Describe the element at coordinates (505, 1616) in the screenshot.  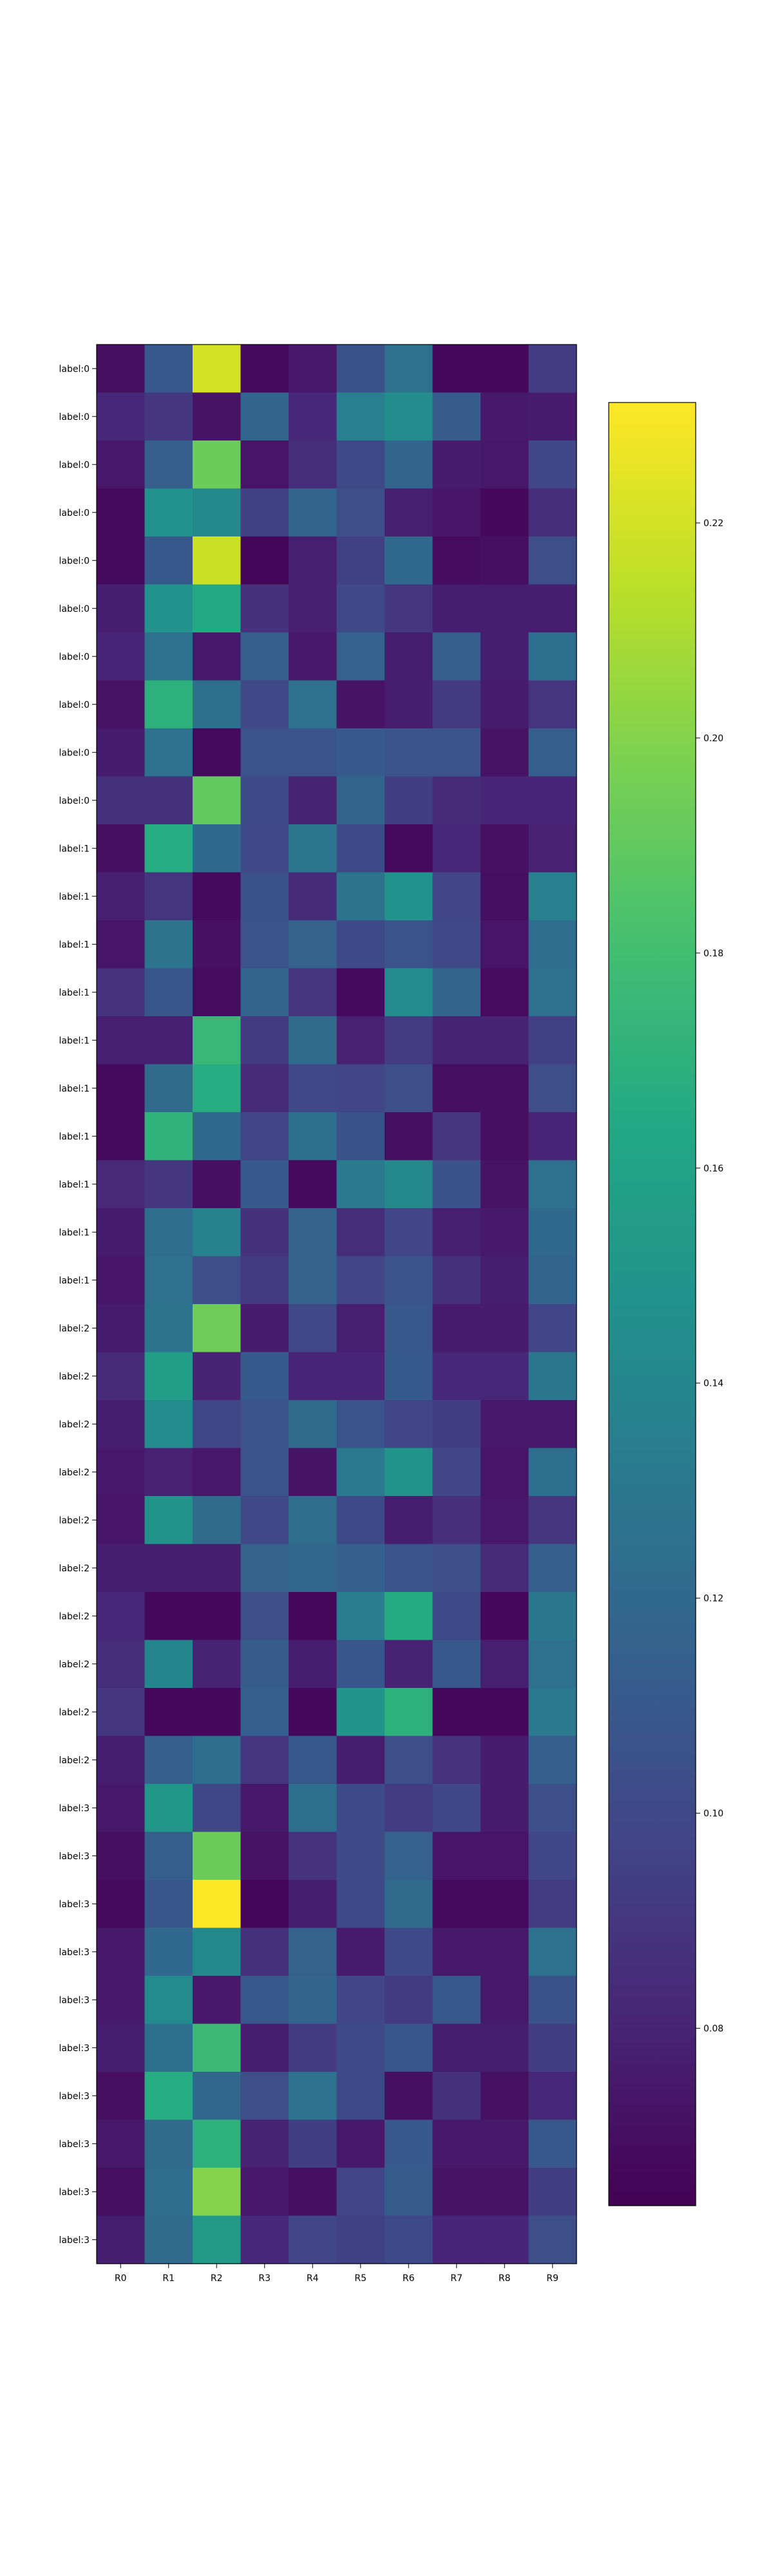
I see `heatmap-cell-r26-c8` at that location.